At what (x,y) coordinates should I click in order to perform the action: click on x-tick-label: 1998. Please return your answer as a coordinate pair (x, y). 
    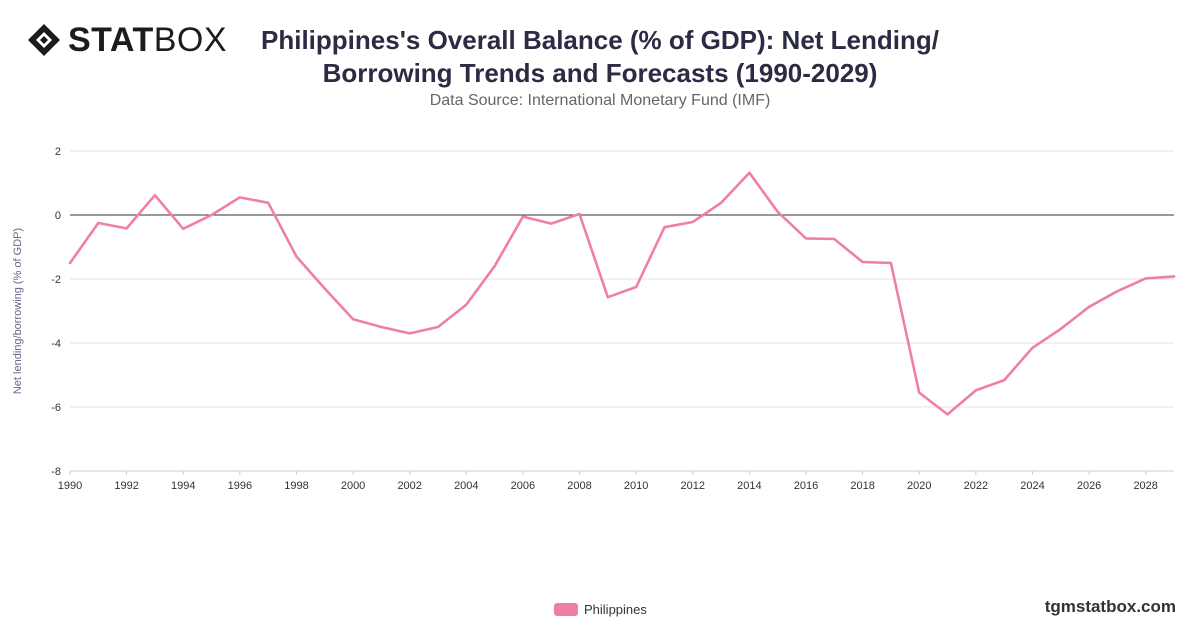
    Looking at the image, I should click on (296, 486).